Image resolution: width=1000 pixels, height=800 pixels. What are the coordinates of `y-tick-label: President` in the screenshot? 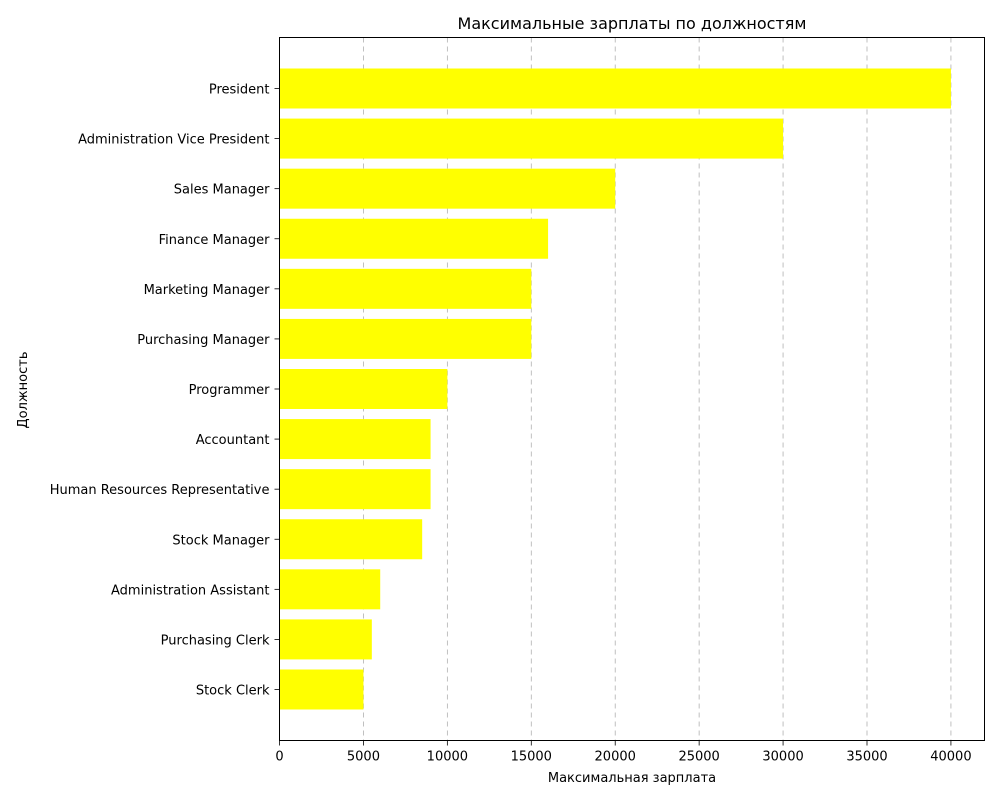 It's located at (239, 90).